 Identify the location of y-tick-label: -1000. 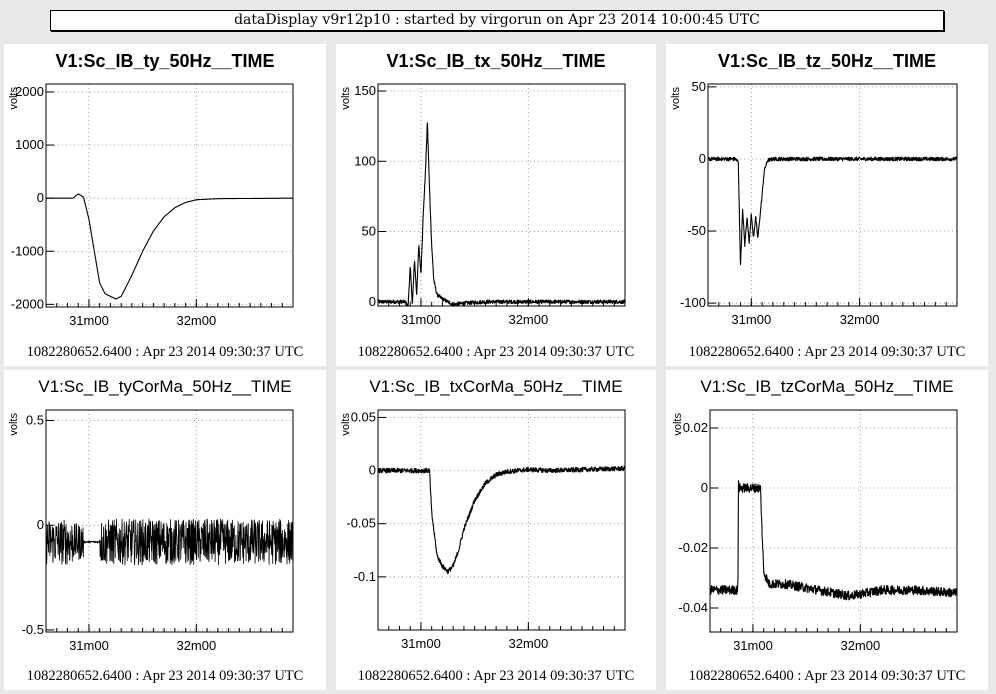
(27, 250).